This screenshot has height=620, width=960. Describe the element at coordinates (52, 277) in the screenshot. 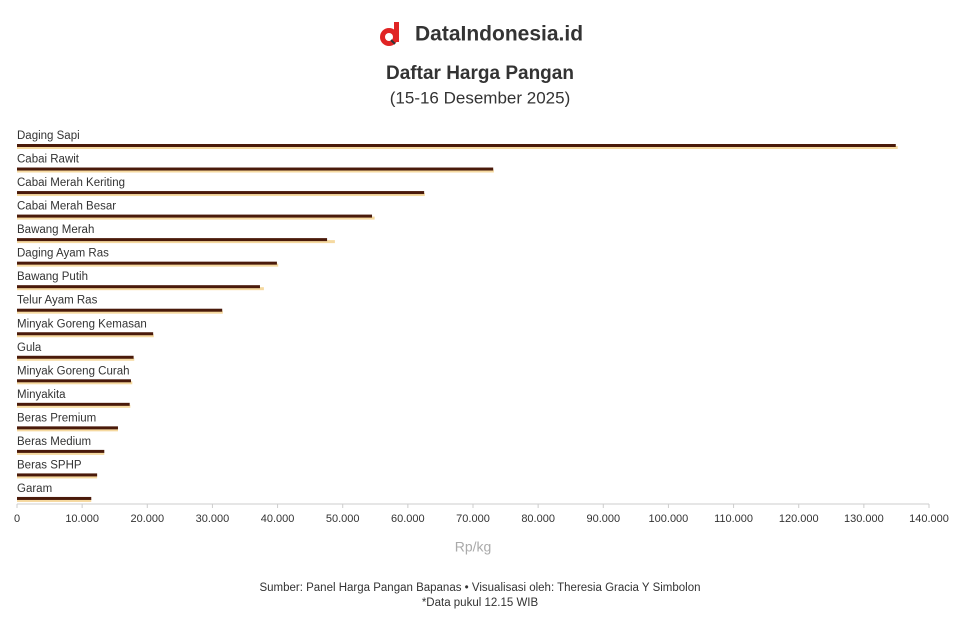

I see `category-label: Bawang Putih` at that location.